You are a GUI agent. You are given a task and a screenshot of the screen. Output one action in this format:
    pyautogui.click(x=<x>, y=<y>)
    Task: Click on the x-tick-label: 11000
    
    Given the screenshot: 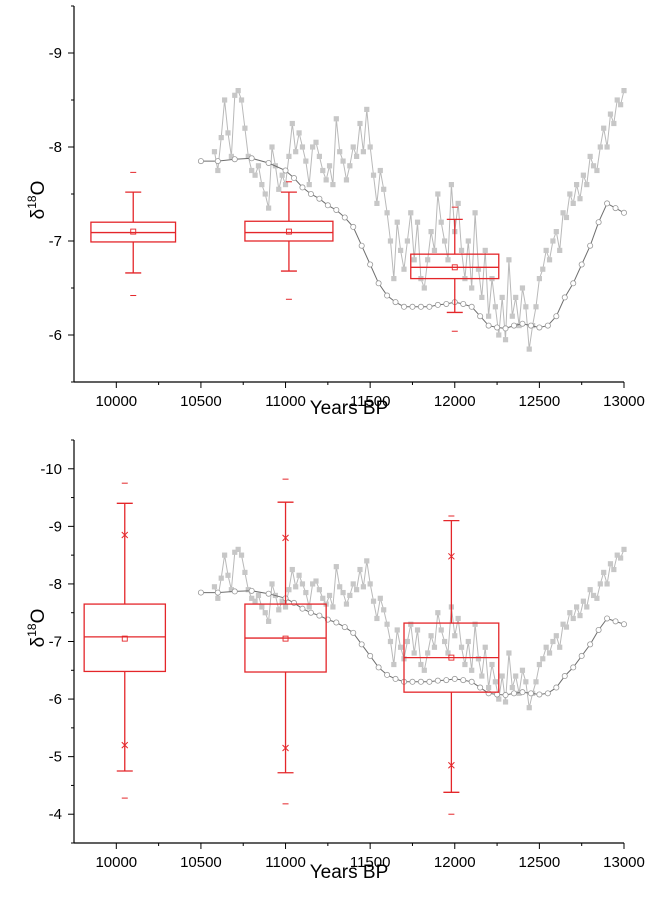 What is the action you would take?
    pyautogui.click(x=285, y=862)
    